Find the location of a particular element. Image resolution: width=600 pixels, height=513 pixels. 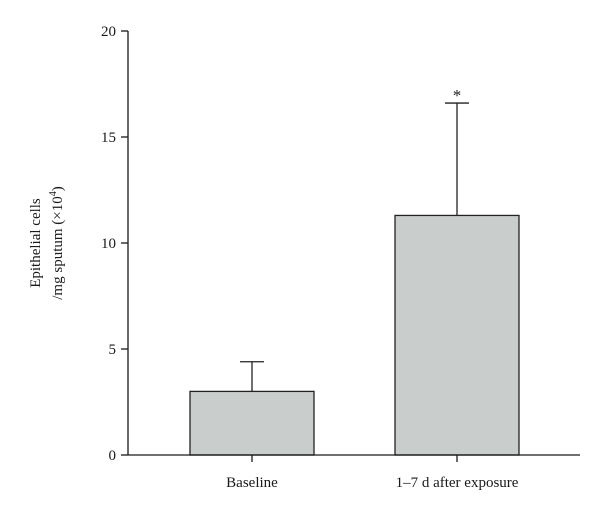

significance-mark-1: * is located at coordinates (457, 95).